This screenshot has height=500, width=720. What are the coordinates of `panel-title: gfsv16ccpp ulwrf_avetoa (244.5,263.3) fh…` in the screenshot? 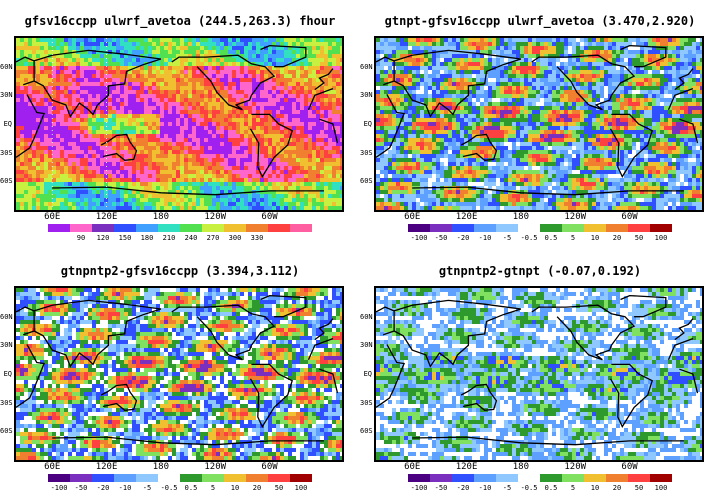 It's located at (180, 21).